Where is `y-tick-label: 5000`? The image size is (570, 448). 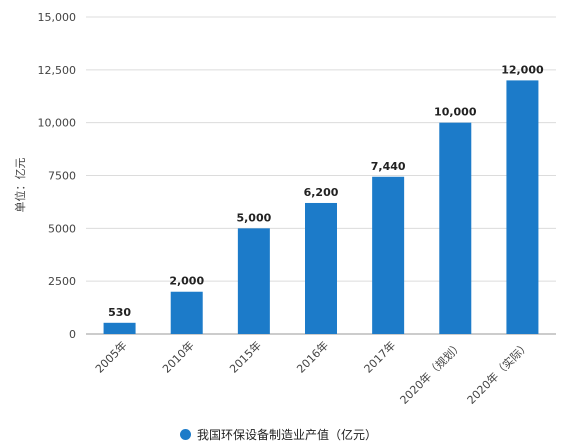
y-tick-label: 5000 is located at coordinates (62, 228).